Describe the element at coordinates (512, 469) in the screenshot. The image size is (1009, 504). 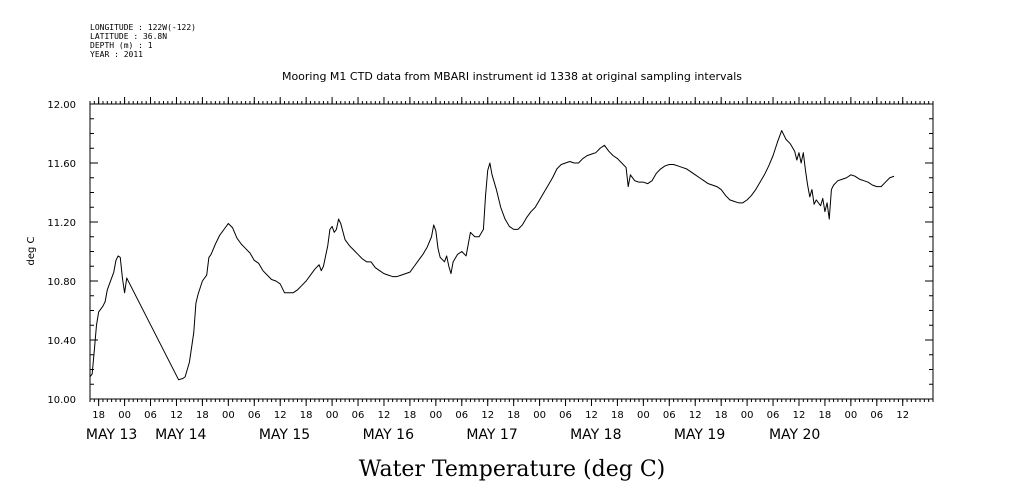
I see `x-axis-label: Water Temperature (deg C)` at that location.